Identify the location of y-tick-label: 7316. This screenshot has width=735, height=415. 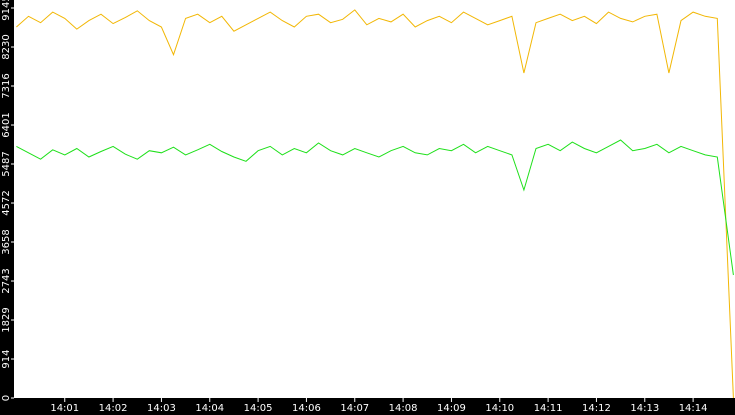
(6, 85).